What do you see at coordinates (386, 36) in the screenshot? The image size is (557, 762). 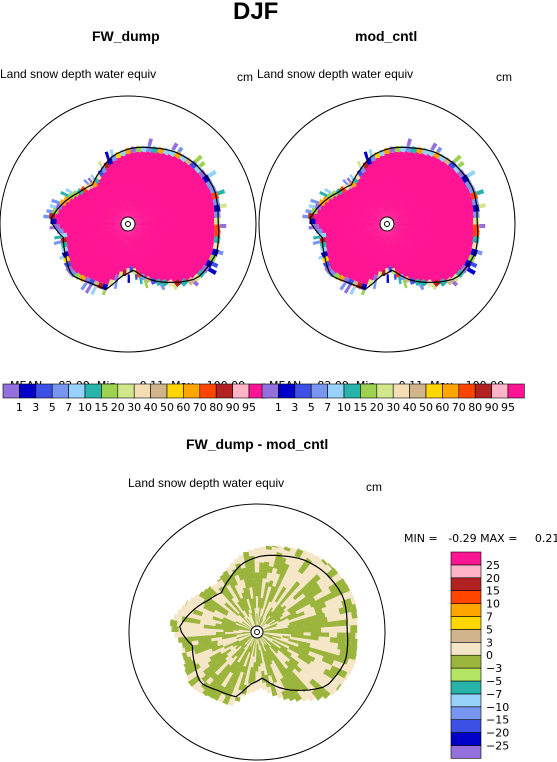 I see `panel-title-mod-cntl: mod_cntl` at bounding box center [386, 36].